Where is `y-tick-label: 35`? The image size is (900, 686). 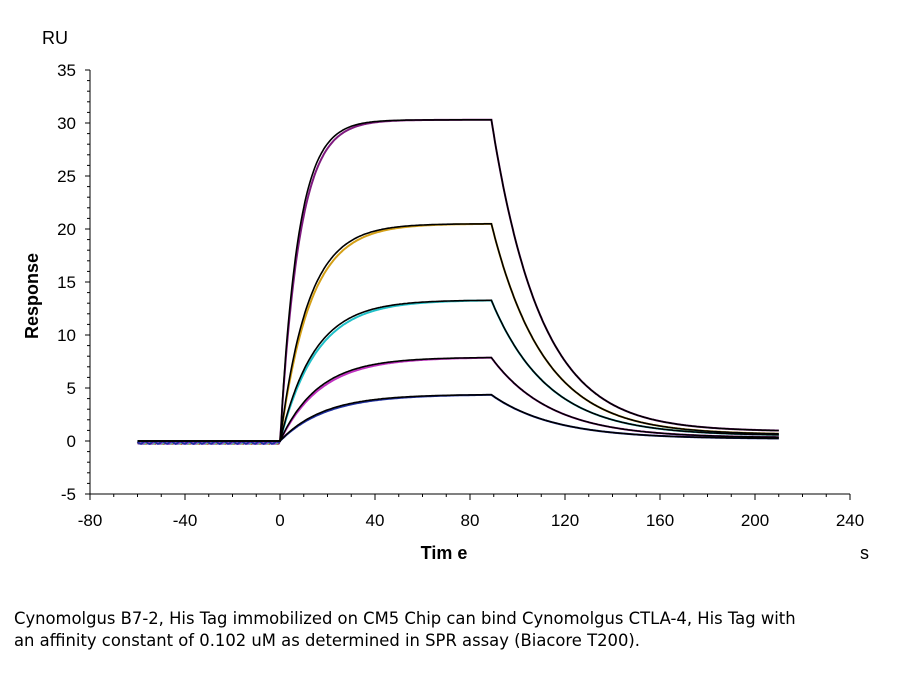
y-tick-label: 35 is located at coordinates (66, 70).